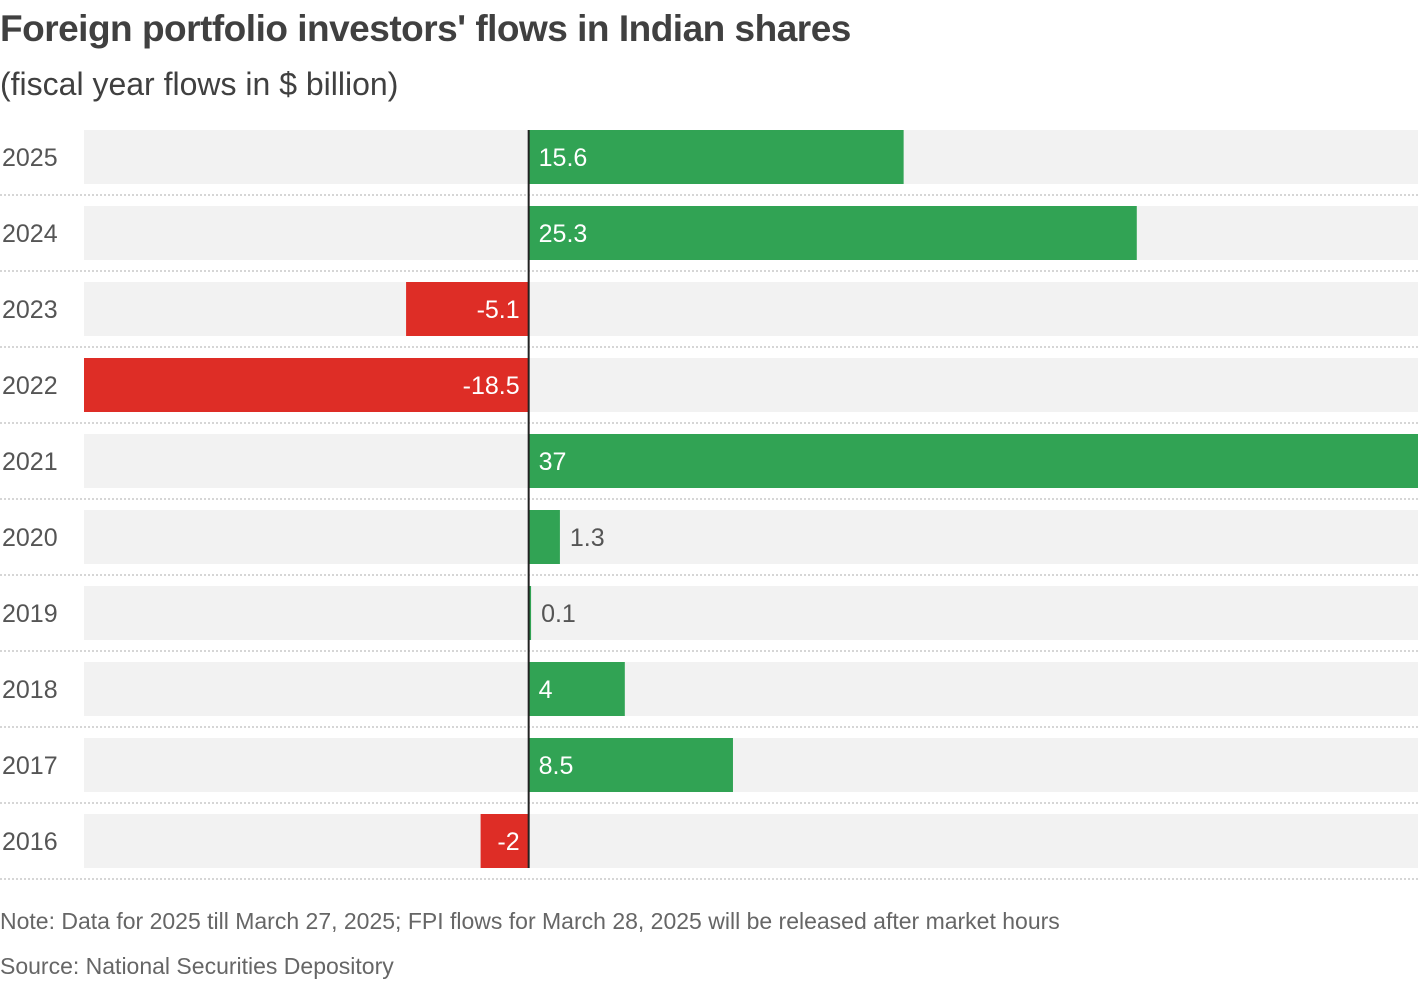 Image resolution: width=1420 pixels, height=982 pixels. What do you see at coordinates (558, 614) in the screenshot?
I see `data-label: 0.1` at bounding box center [558, 614].